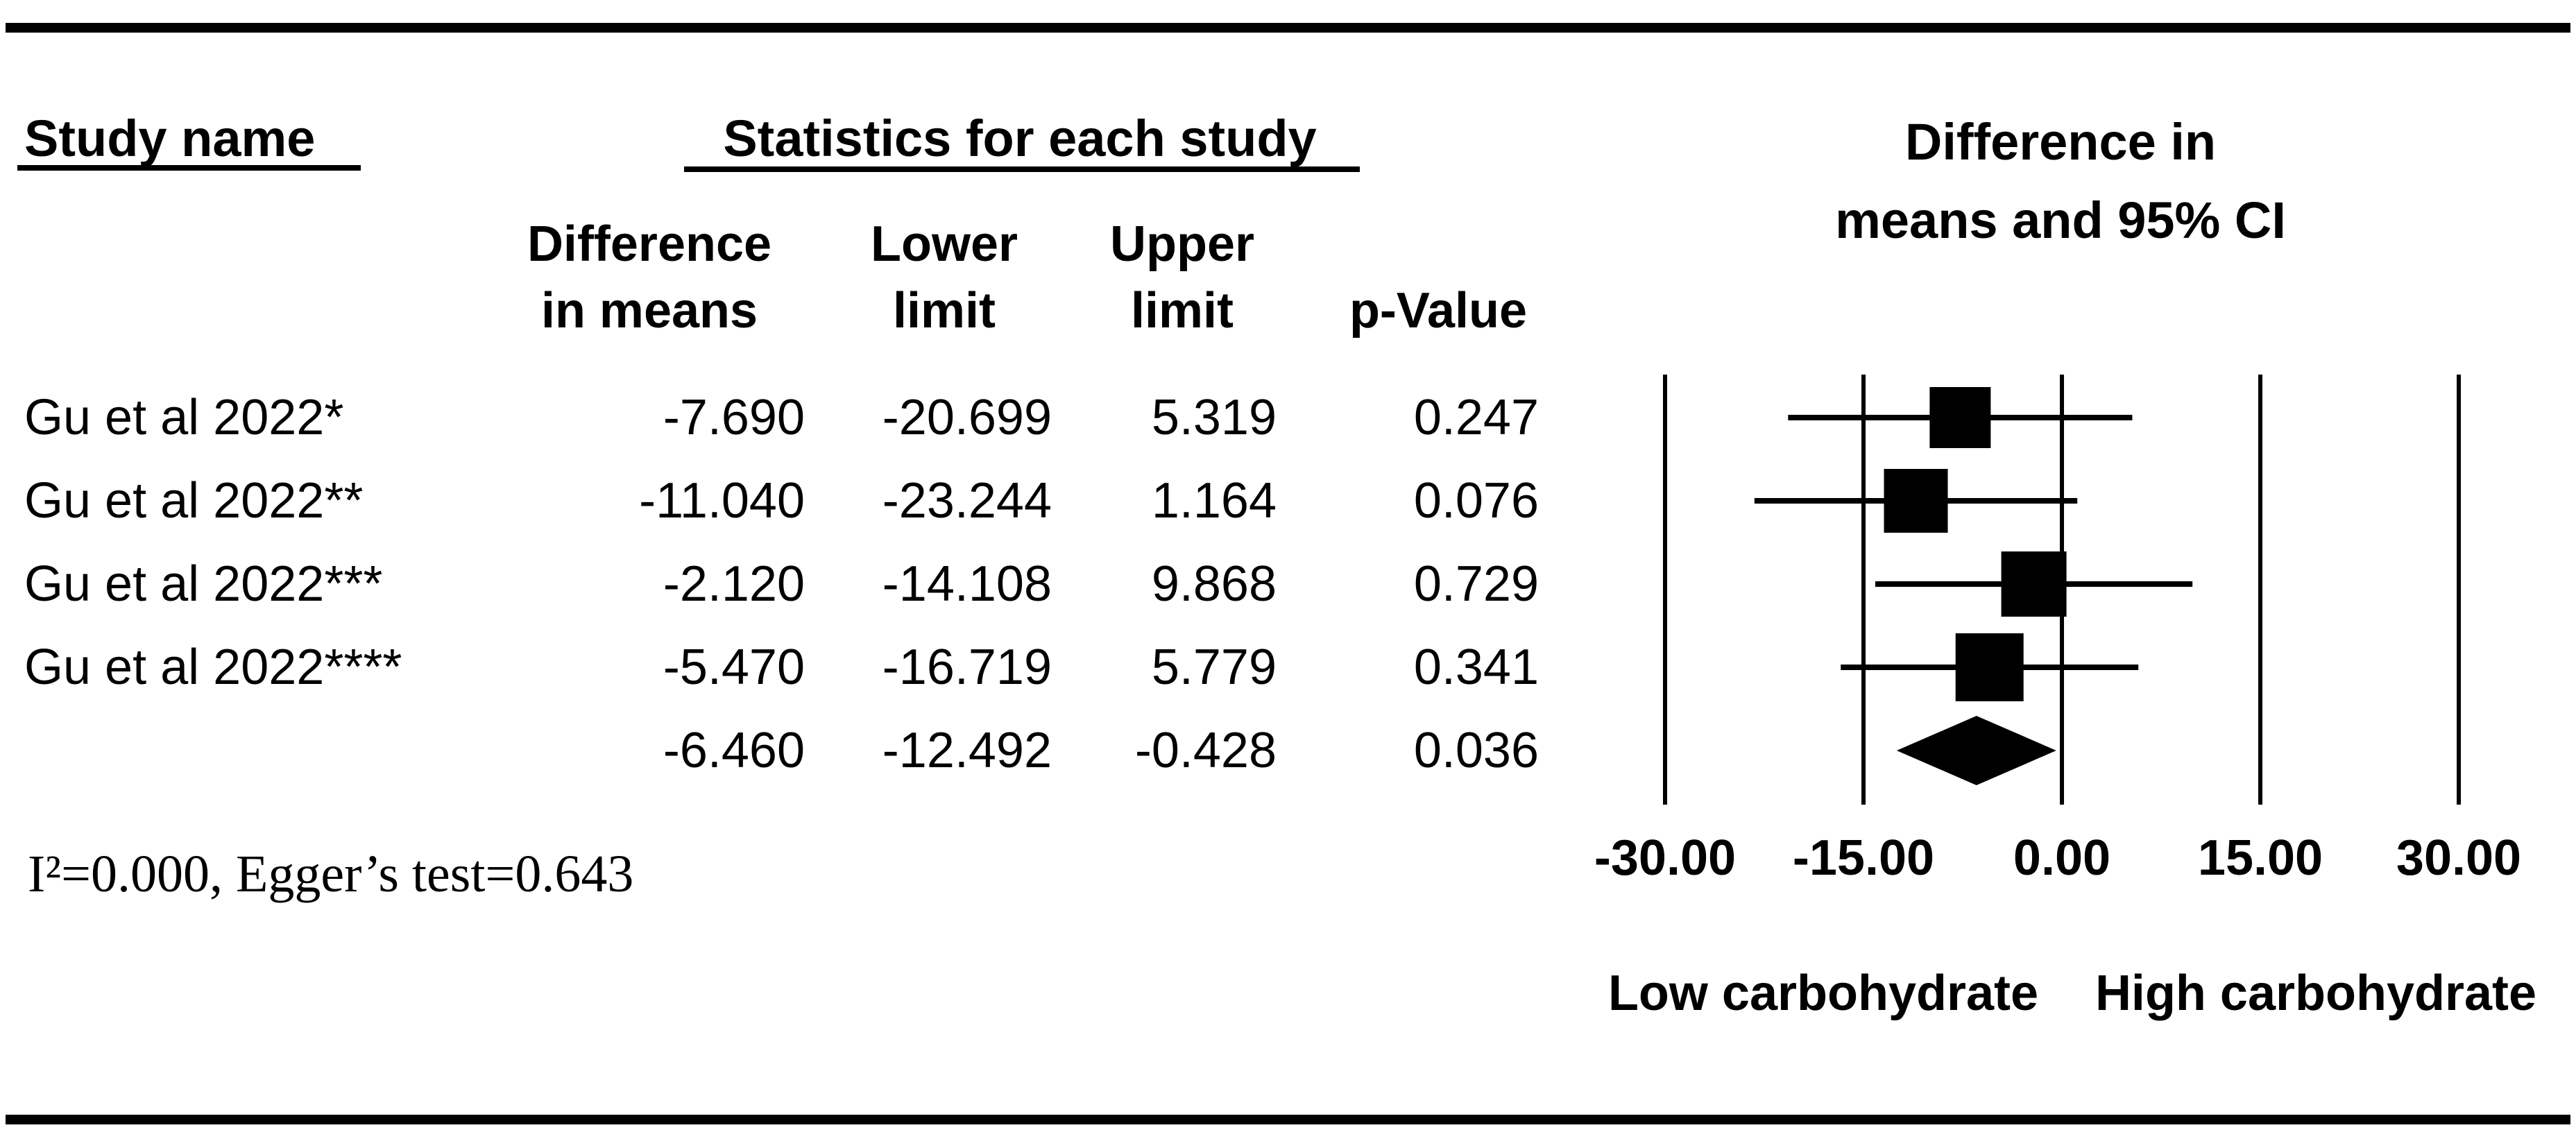 The image size is (2576, 1148). What do you see at coordinates (2060, 181) in the screenshot?
I see `plot-title: Difference in means and 95% CI` at bounding box center [2060, 181].